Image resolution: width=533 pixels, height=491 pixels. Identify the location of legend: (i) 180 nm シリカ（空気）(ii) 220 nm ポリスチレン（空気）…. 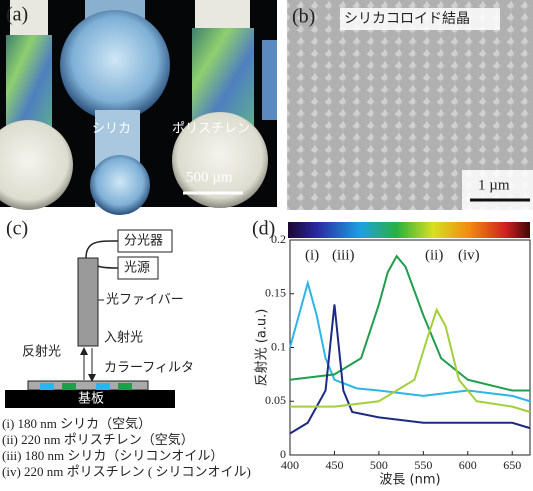
(126, 447).